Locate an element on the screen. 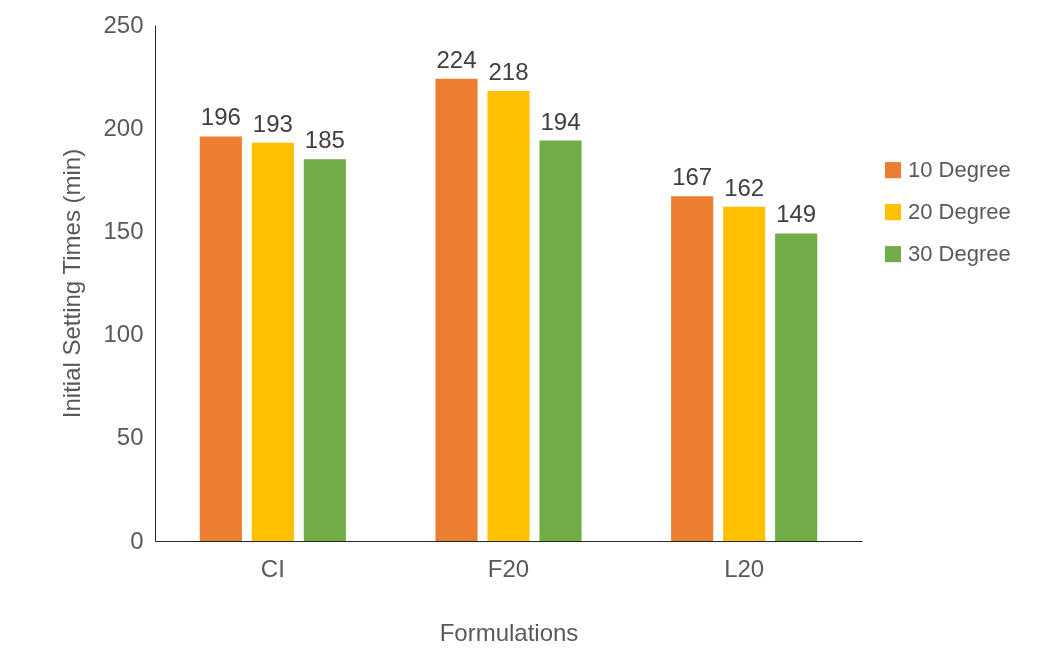 The image size is (1058, 655). legend-label: 20 Degree is located at coordinates (959, 212).